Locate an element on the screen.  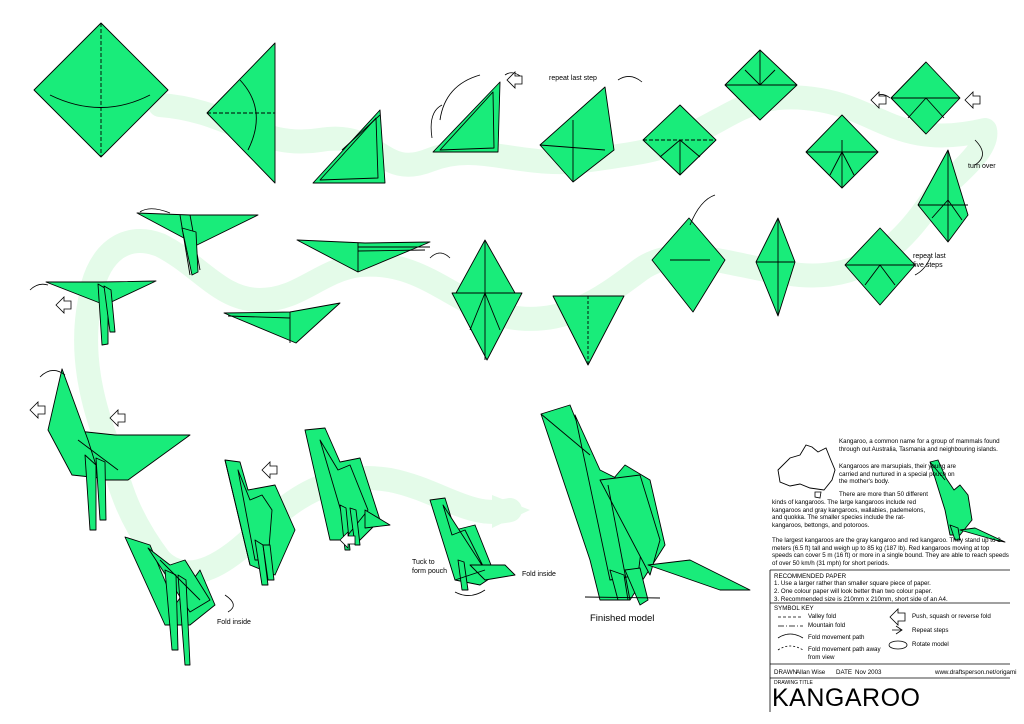
fold-movement-label: Fold movement path is located at coordinates (836, 637).